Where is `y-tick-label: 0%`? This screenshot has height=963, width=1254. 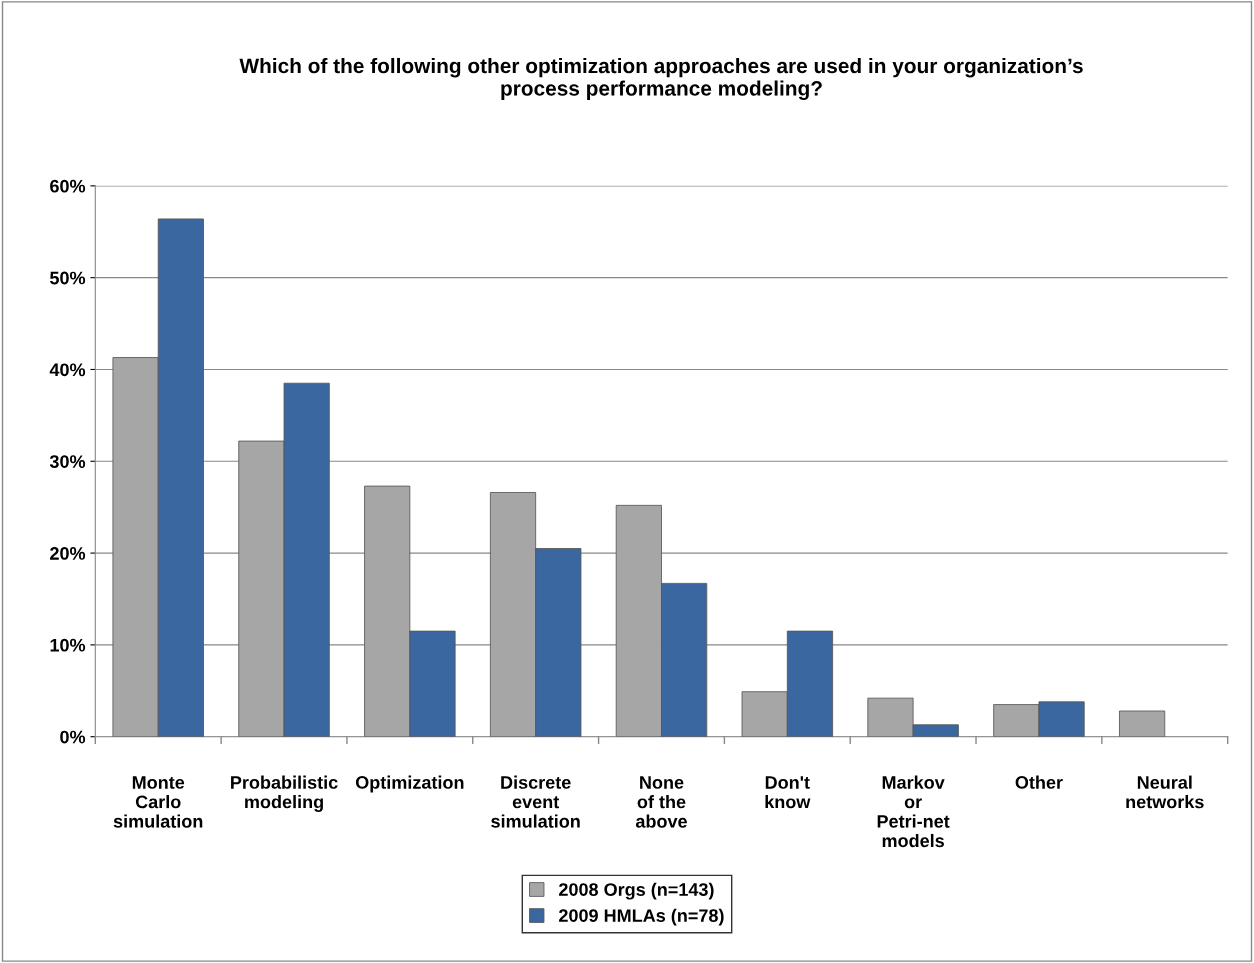
y-tick-label: 0% is located at coordinates (73, 737).